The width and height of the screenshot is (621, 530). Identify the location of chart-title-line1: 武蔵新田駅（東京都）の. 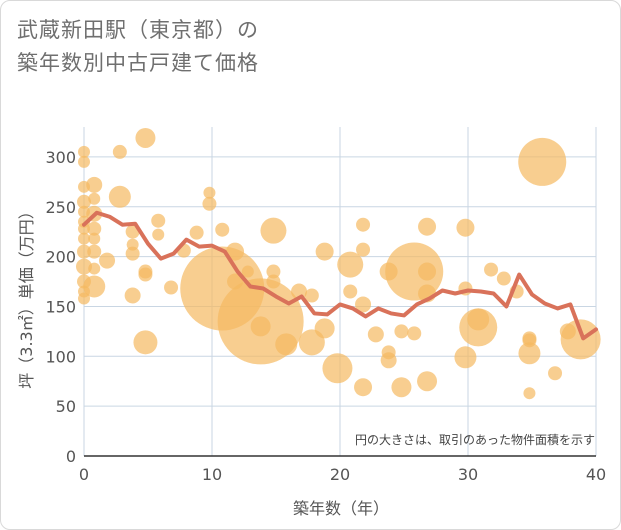
(138, 30).